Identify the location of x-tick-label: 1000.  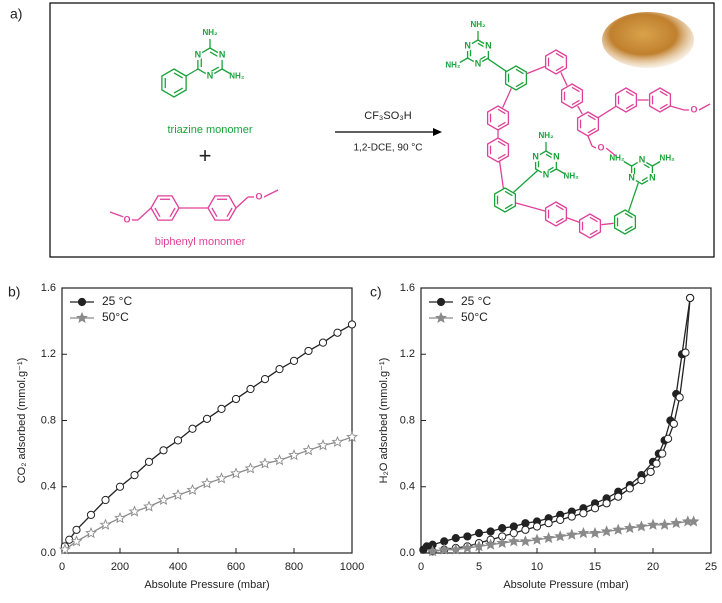
(352, 567).